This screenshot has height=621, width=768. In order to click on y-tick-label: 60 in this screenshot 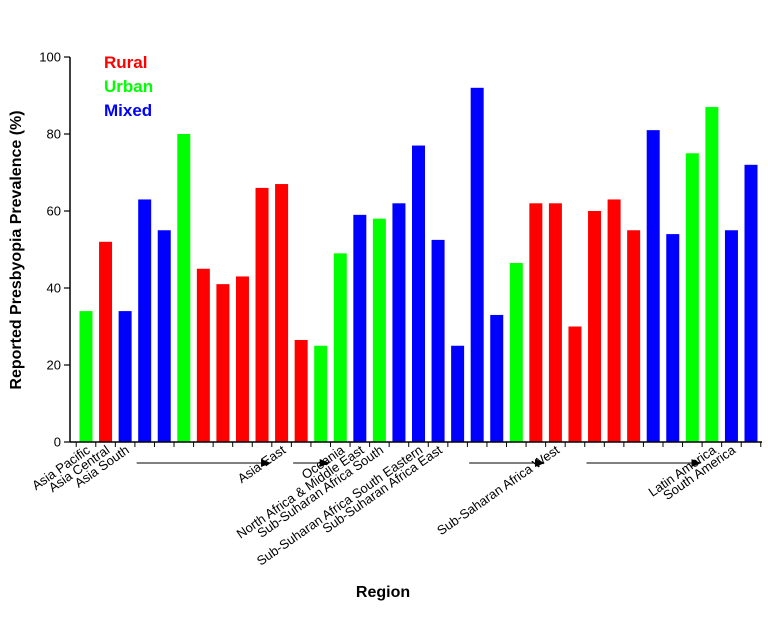, I will do `click(54, 211)`.